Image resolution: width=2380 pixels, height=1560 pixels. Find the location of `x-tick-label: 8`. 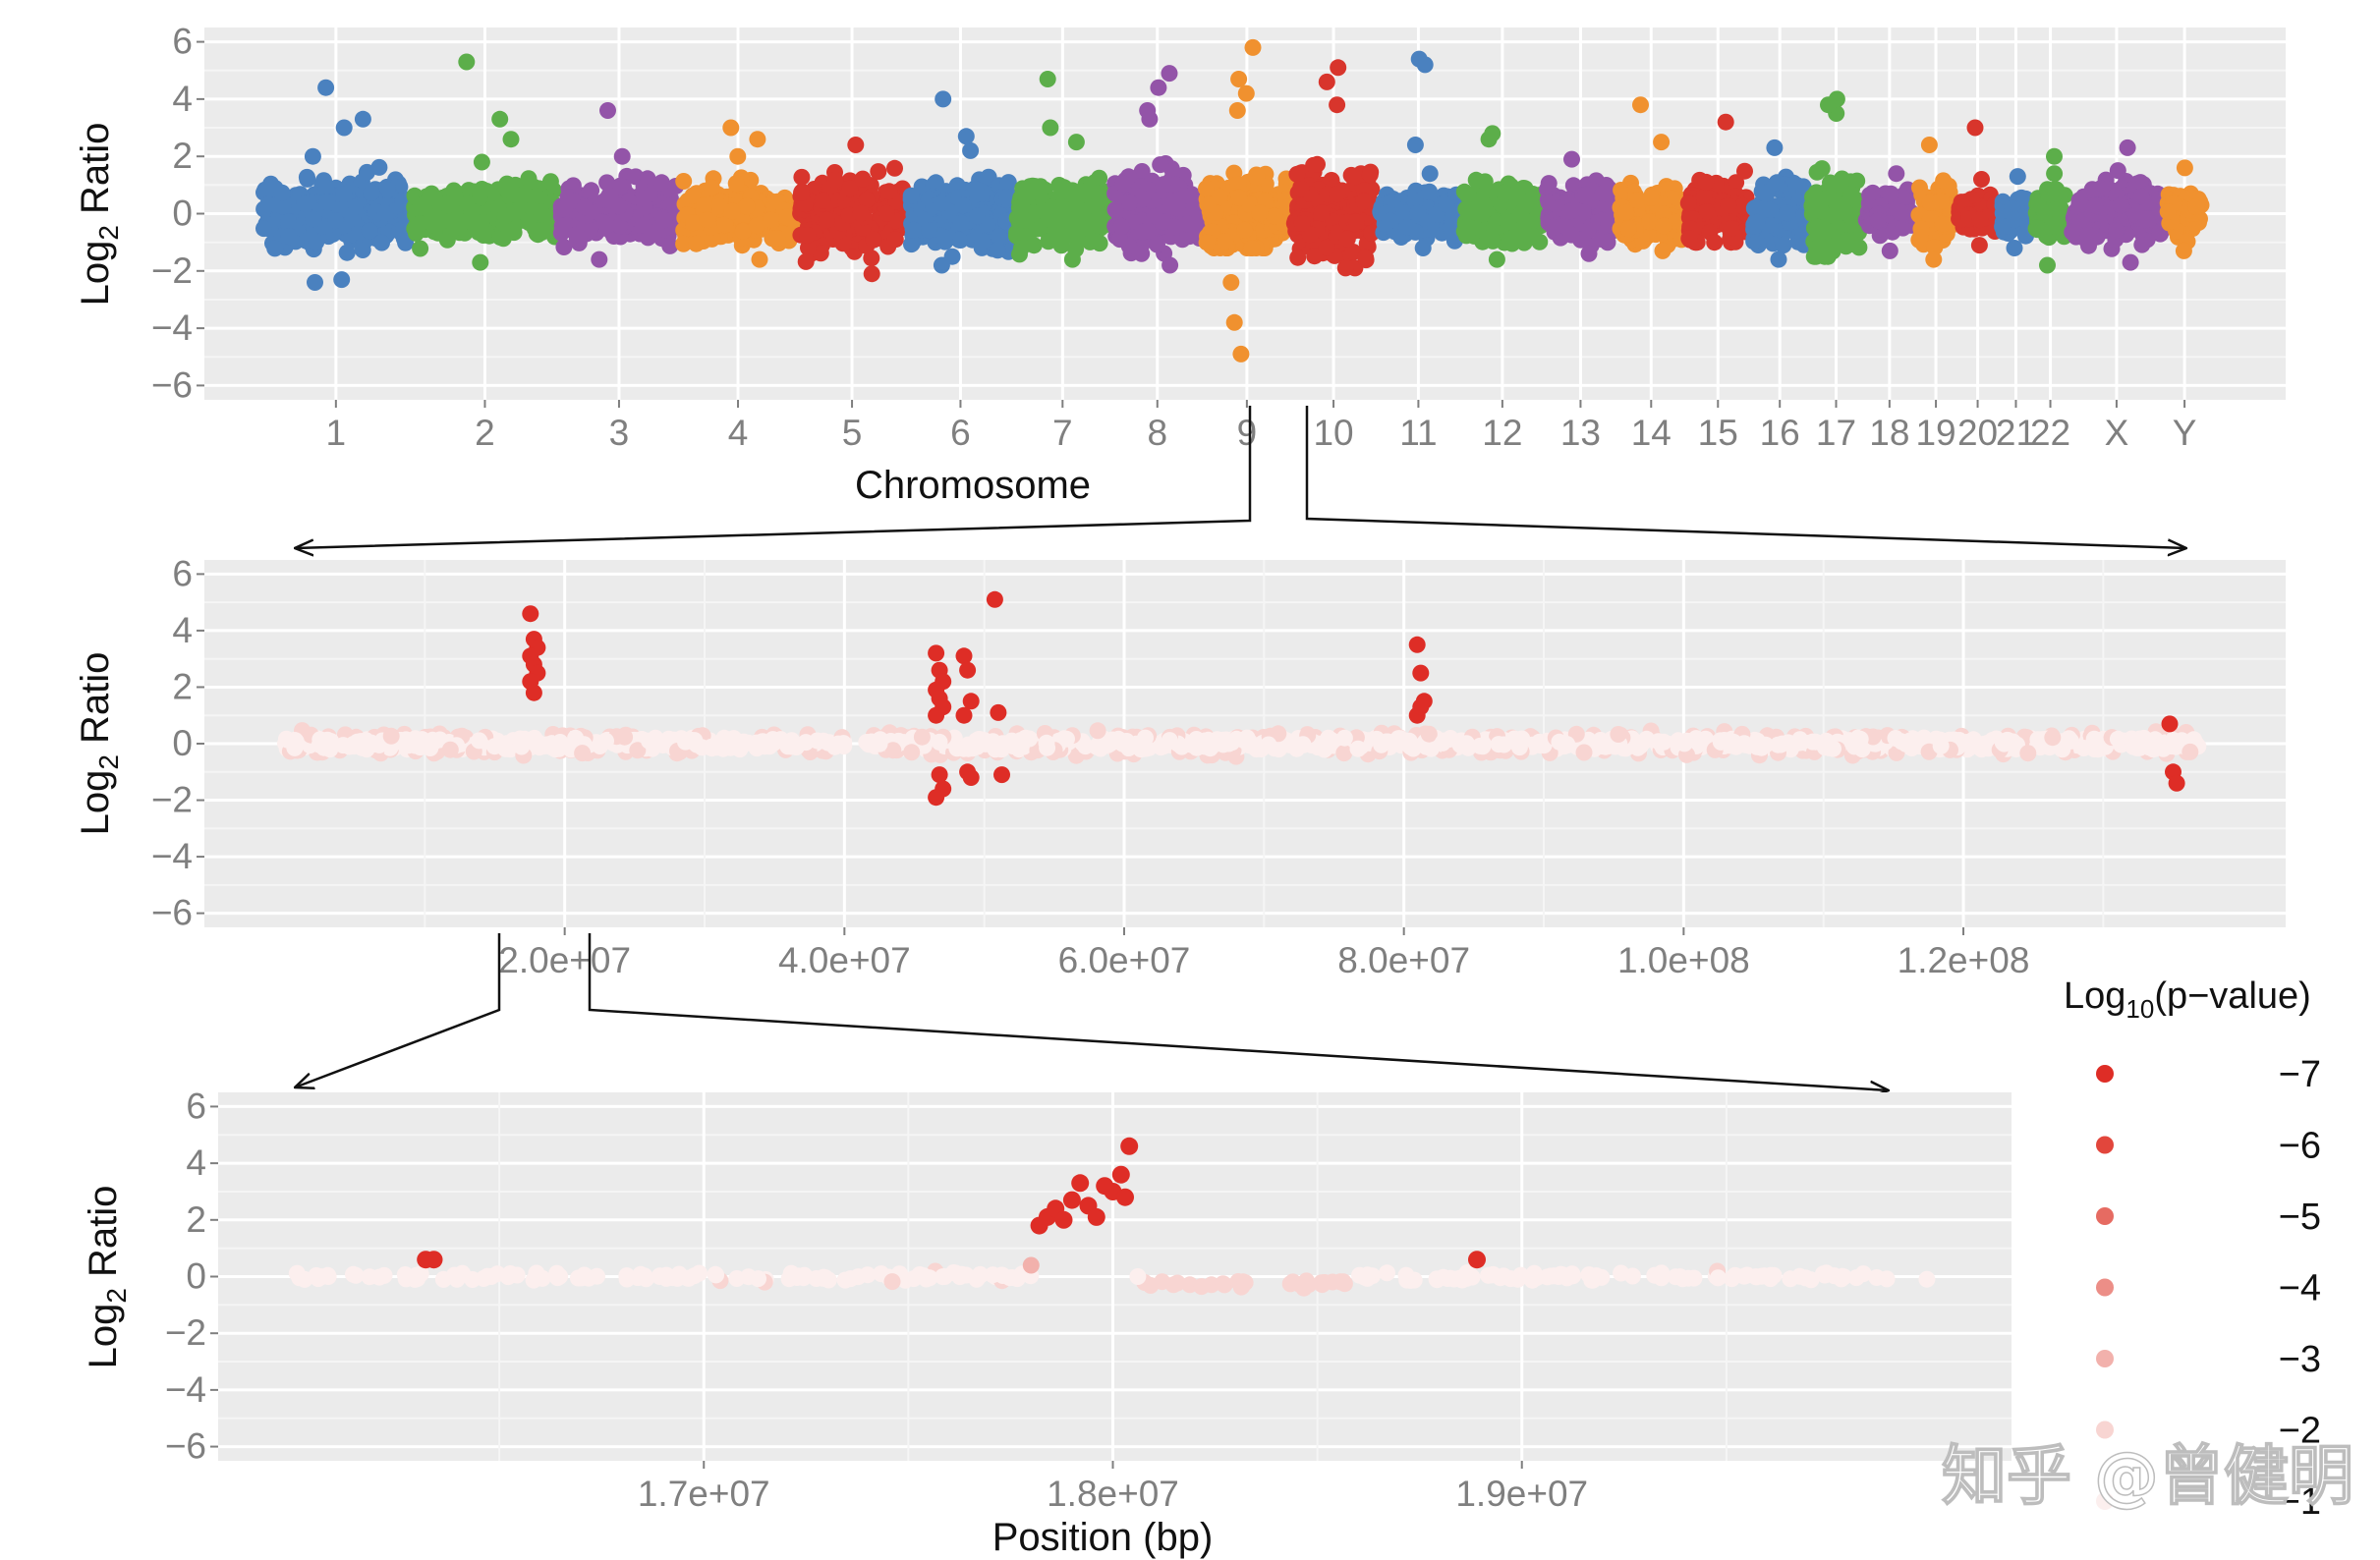

x-tick-label: 8 is located at coordinates (1157, 433).